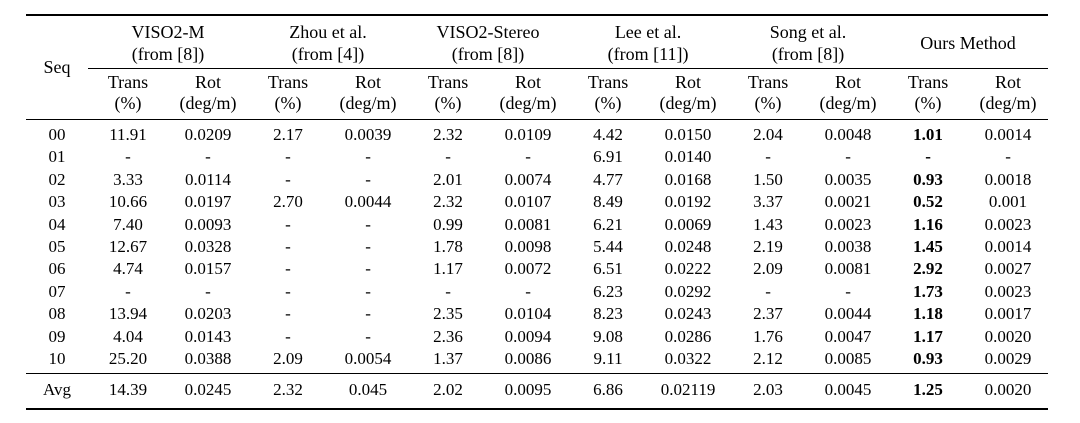 This screenshot has height=423, width=1080. Describe the element at coordinates (168, 32) in the screenshot. I see `group-name: VISO2-M` at that location.